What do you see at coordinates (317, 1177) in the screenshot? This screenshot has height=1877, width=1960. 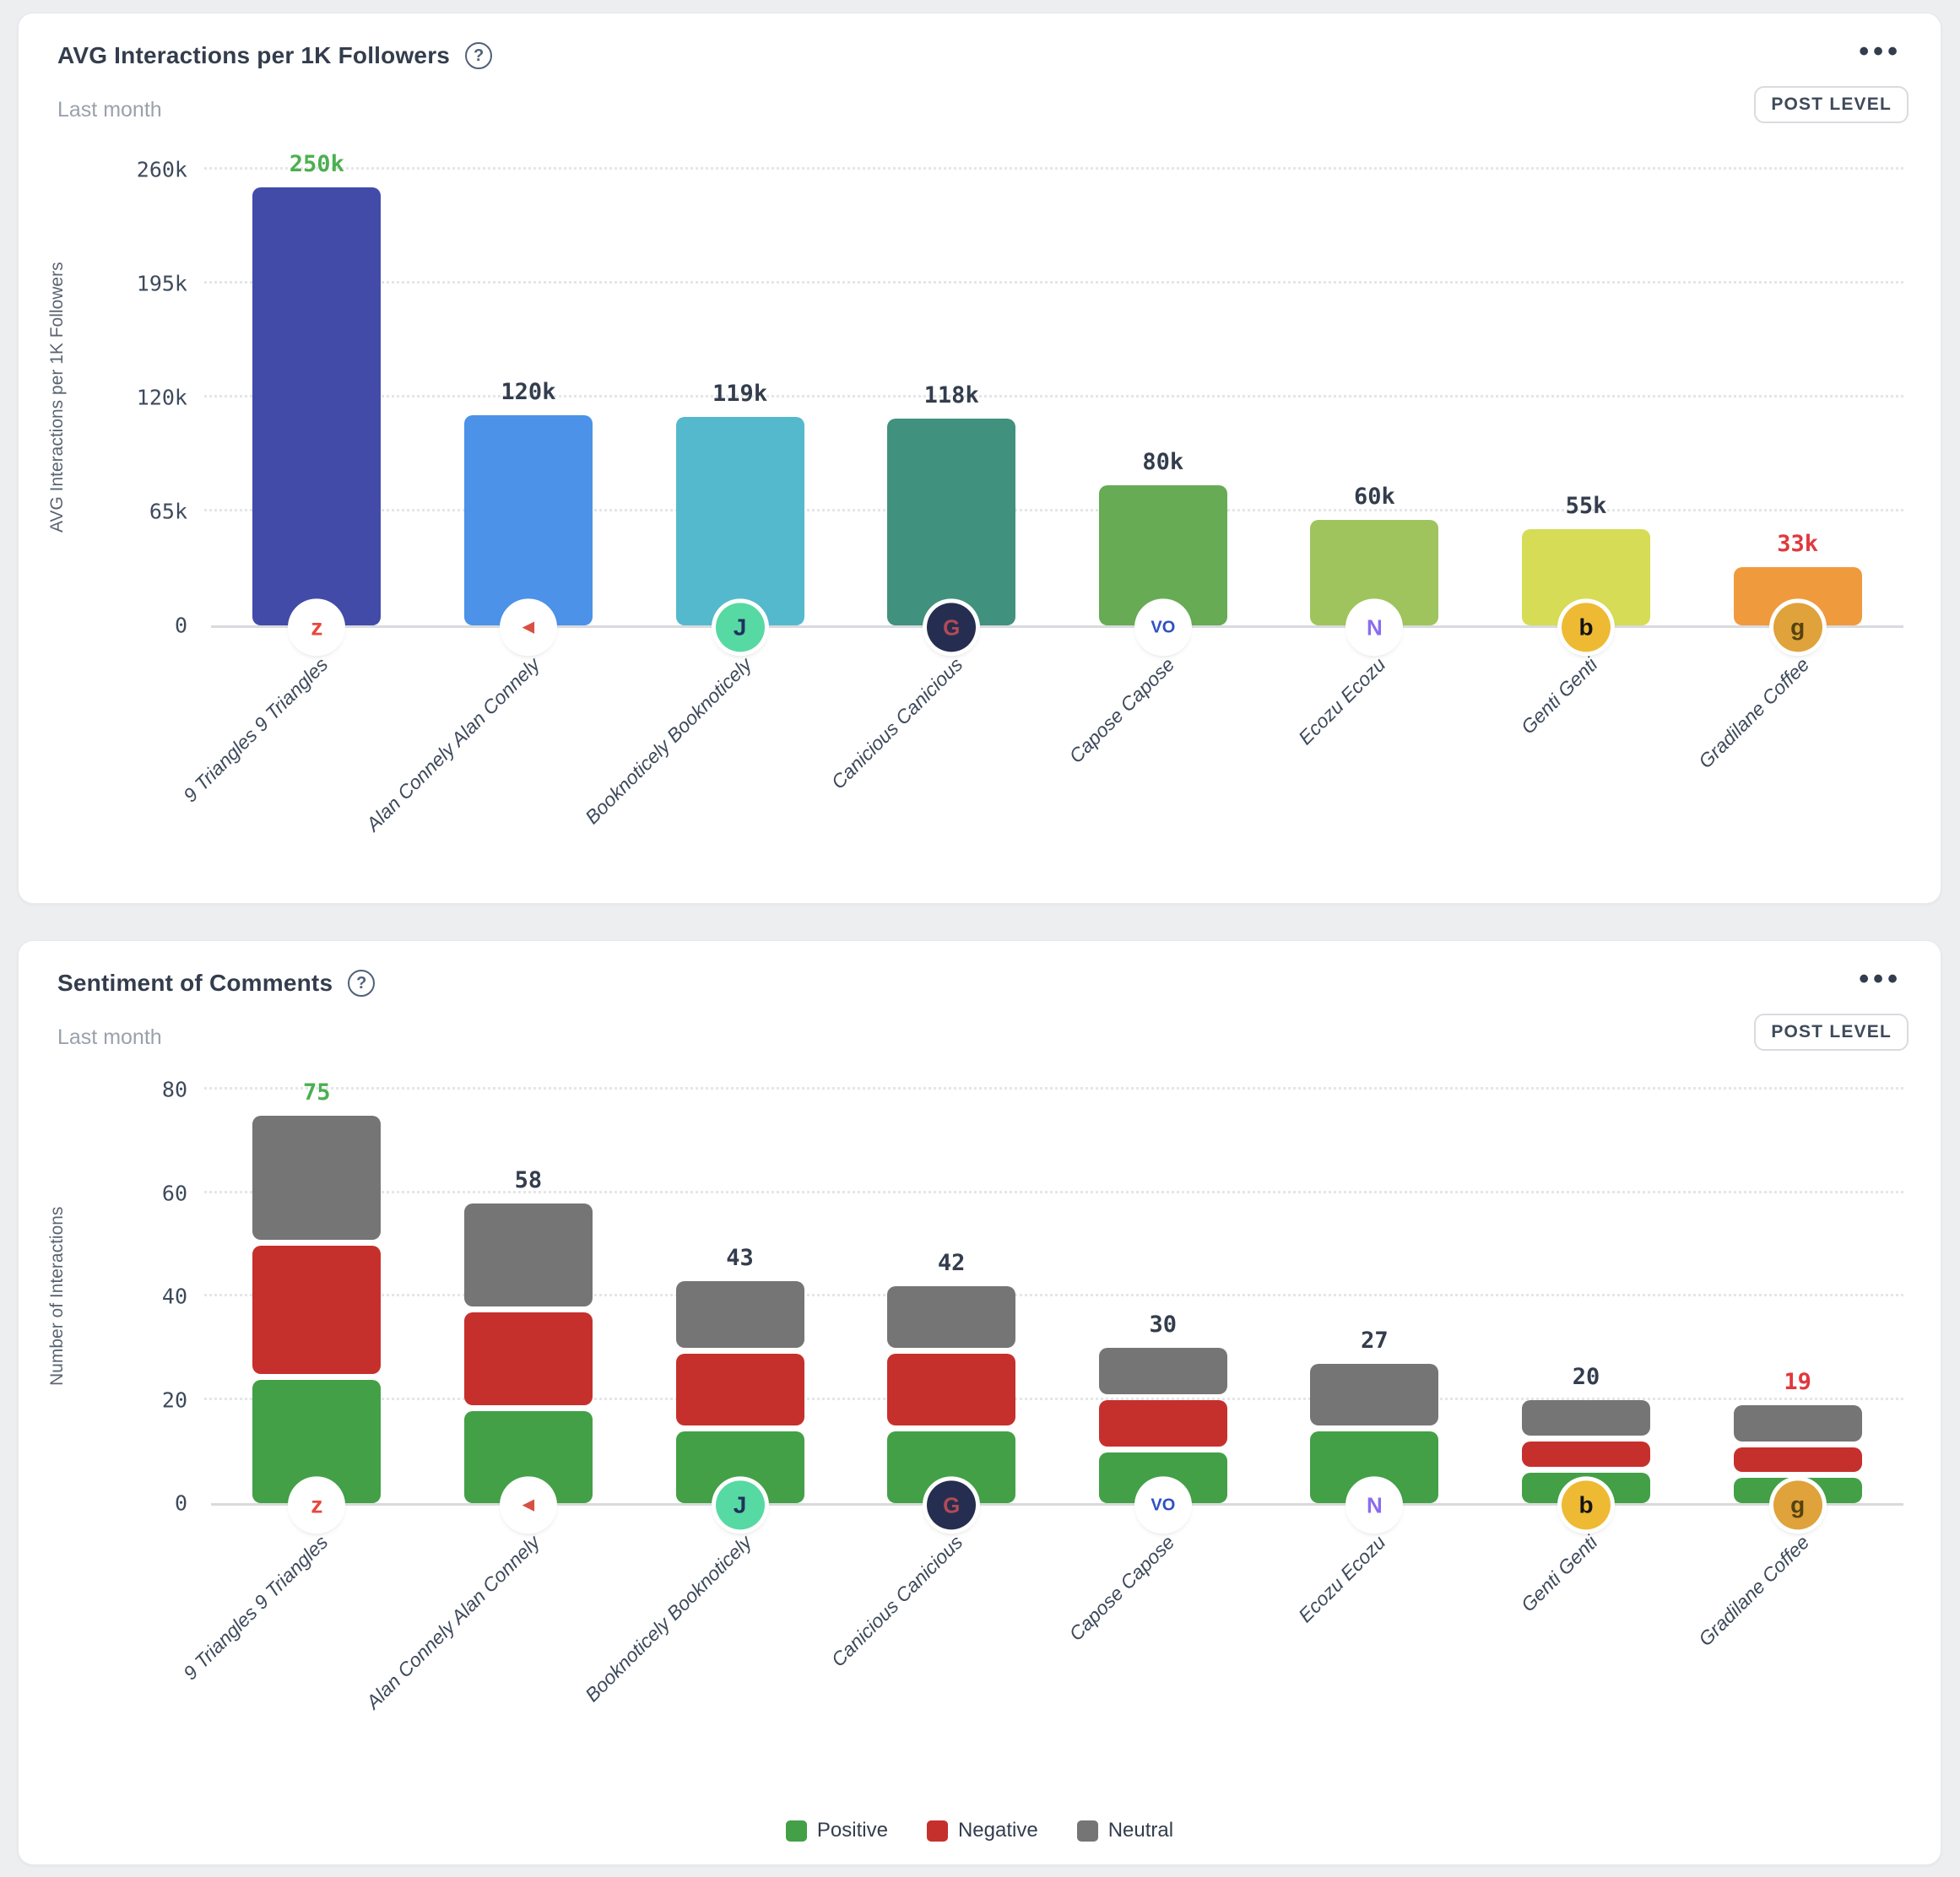 I see `segment-neutral-9-triangles-9-triangles` at bounding box center [317, 1177].